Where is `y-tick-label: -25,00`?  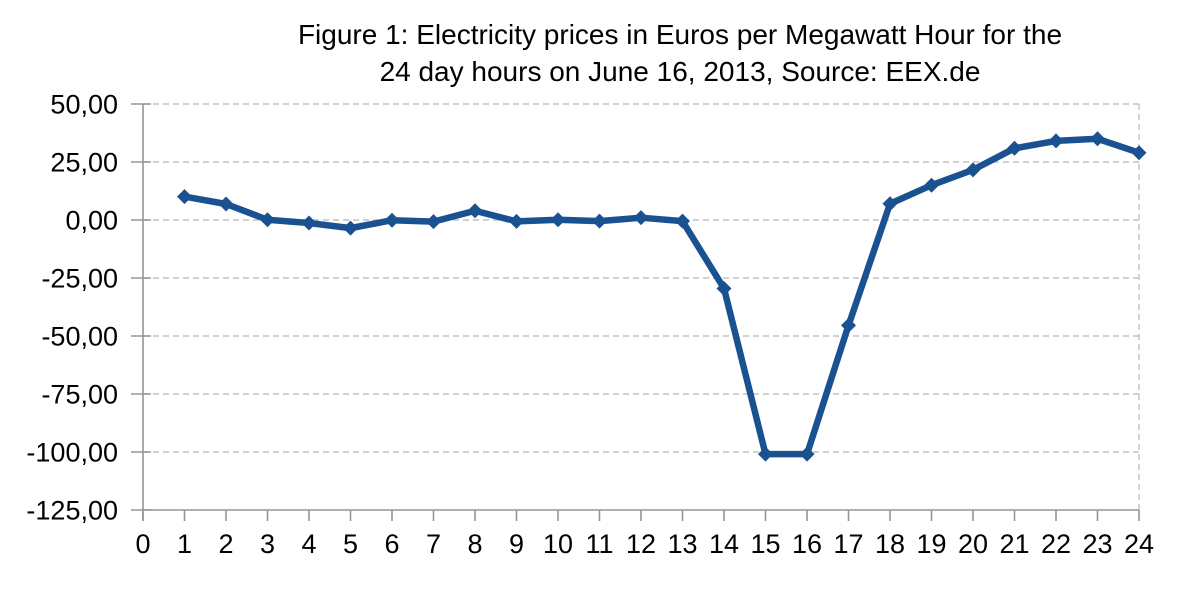
y-tick-label: -25,00 is located at coordinates (79, 279).